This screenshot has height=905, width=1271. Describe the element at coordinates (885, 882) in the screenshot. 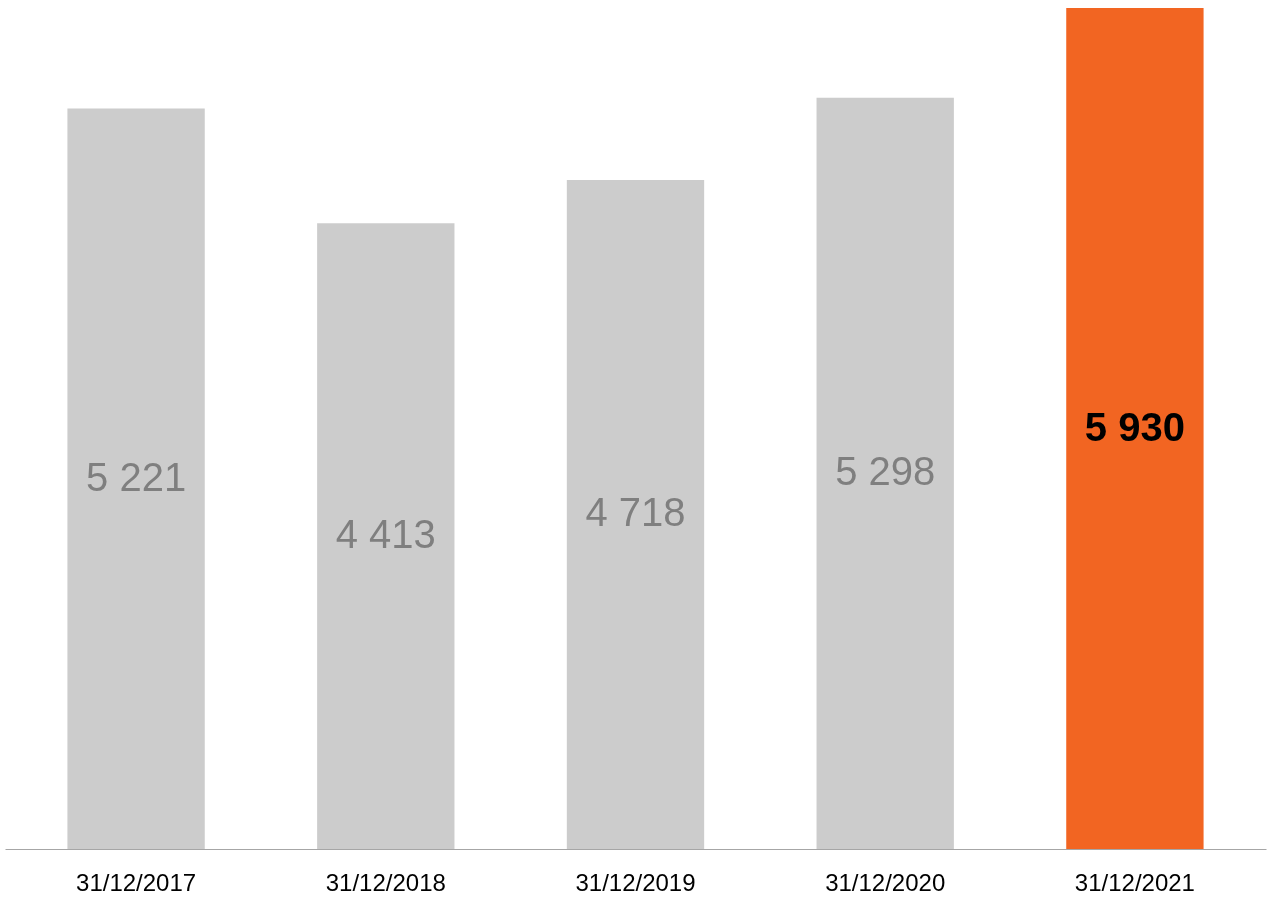

I see `x-tick-label: 31/12/2020` at that location.